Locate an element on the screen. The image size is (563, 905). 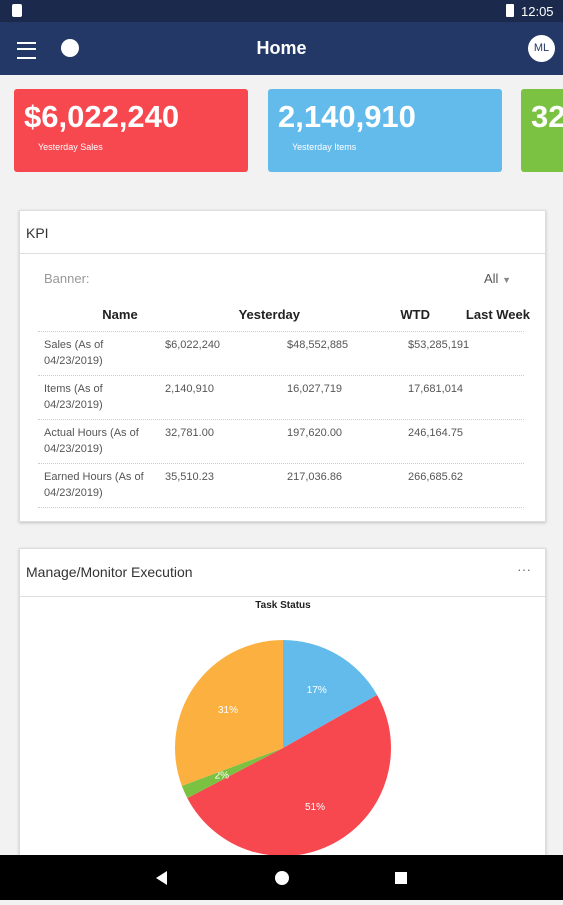
column-header: WTD is located at coordinates (415, 314).